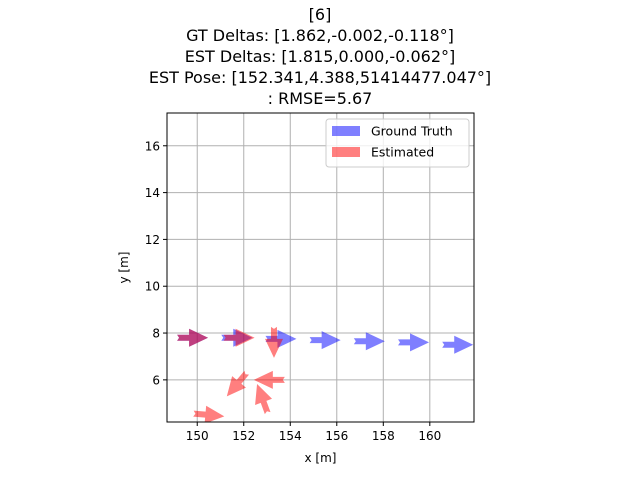 The height and width of the screenshot is (480, 640). What do you see at coordinates (152, 287) in the screenshot?
I see `tick-label-y: 10` at bounding box center [152, 287].